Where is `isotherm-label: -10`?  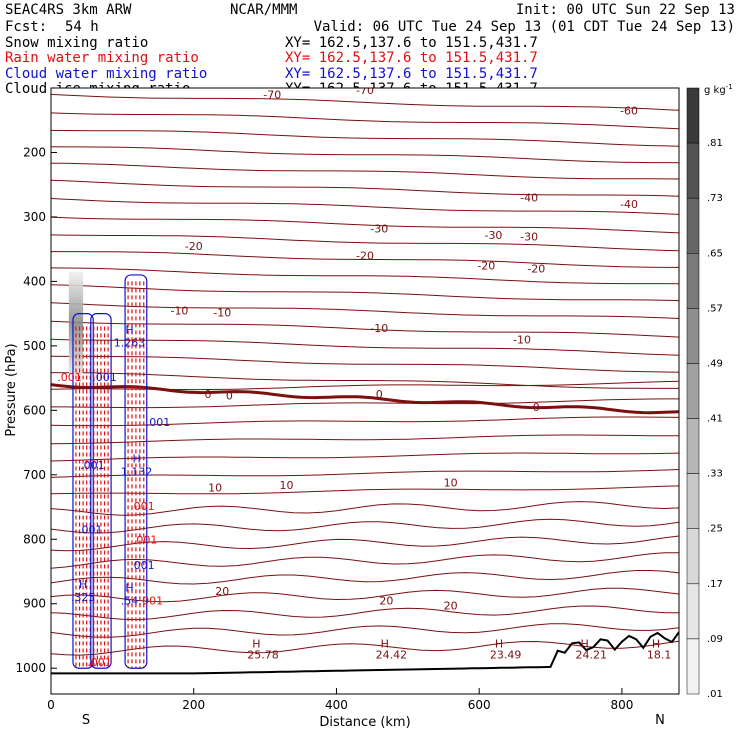 isotherm-label: -10 is located at coordinates (522, 339).